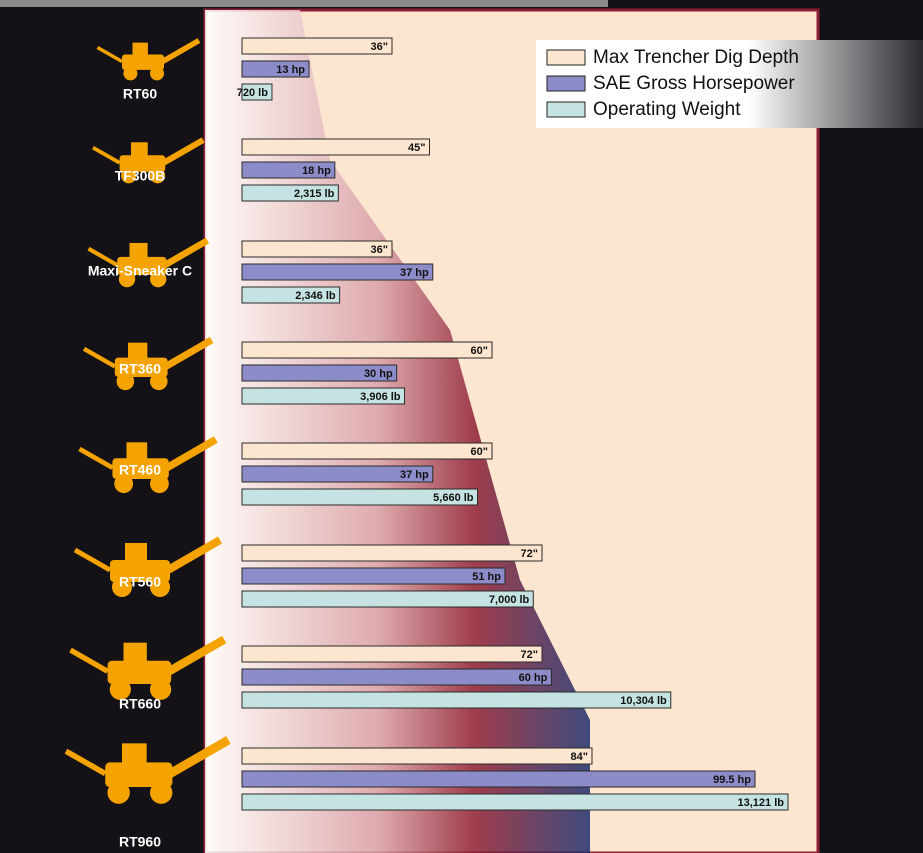 This screenshot has height=853, width=923. Describe the element at coordinates (140, 369) in the screenshot. I see `category-label: RT360` at that location.